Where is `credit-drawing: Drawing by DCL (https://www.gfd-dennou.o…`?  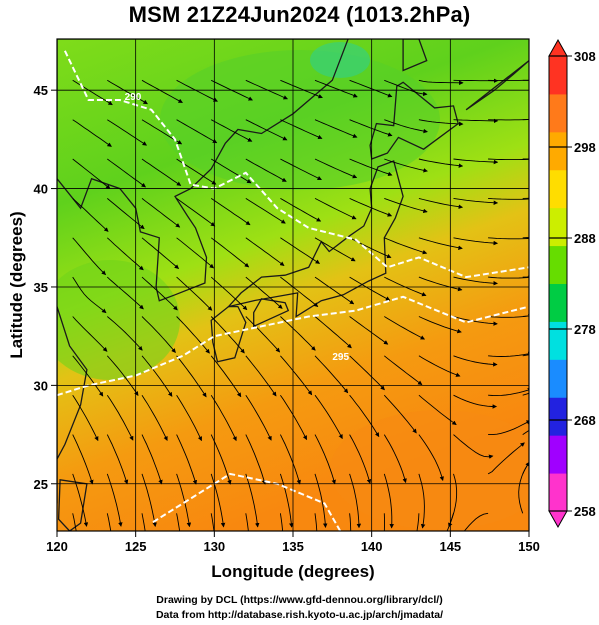 credit-drawing: Drawing by DCL (https://www.gfd-dennou.o… is located at coordinates (299, 600).